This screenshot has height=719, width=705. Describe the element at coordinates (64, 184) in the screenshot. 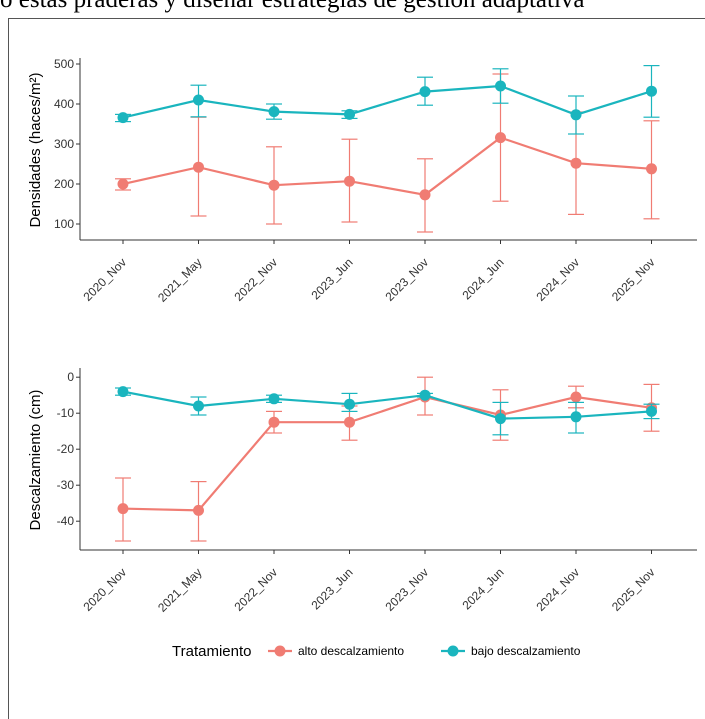

I see `y-tick-label: 200` at that location.